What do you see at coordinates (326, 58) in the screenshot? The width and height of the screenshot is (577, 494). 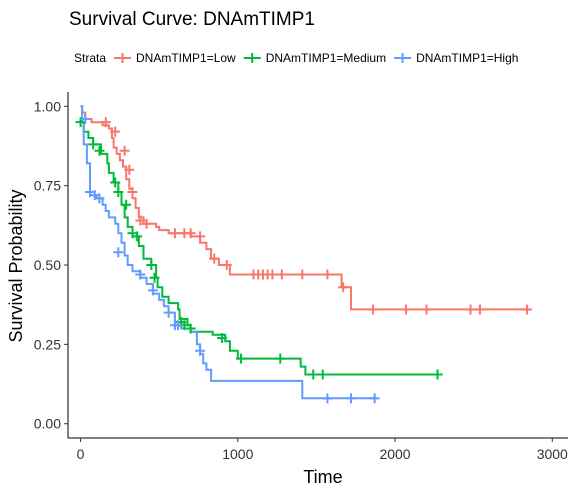 I see `legend-label-2: DNAmTIMP1=Medium` at bounding box center [326, 58].